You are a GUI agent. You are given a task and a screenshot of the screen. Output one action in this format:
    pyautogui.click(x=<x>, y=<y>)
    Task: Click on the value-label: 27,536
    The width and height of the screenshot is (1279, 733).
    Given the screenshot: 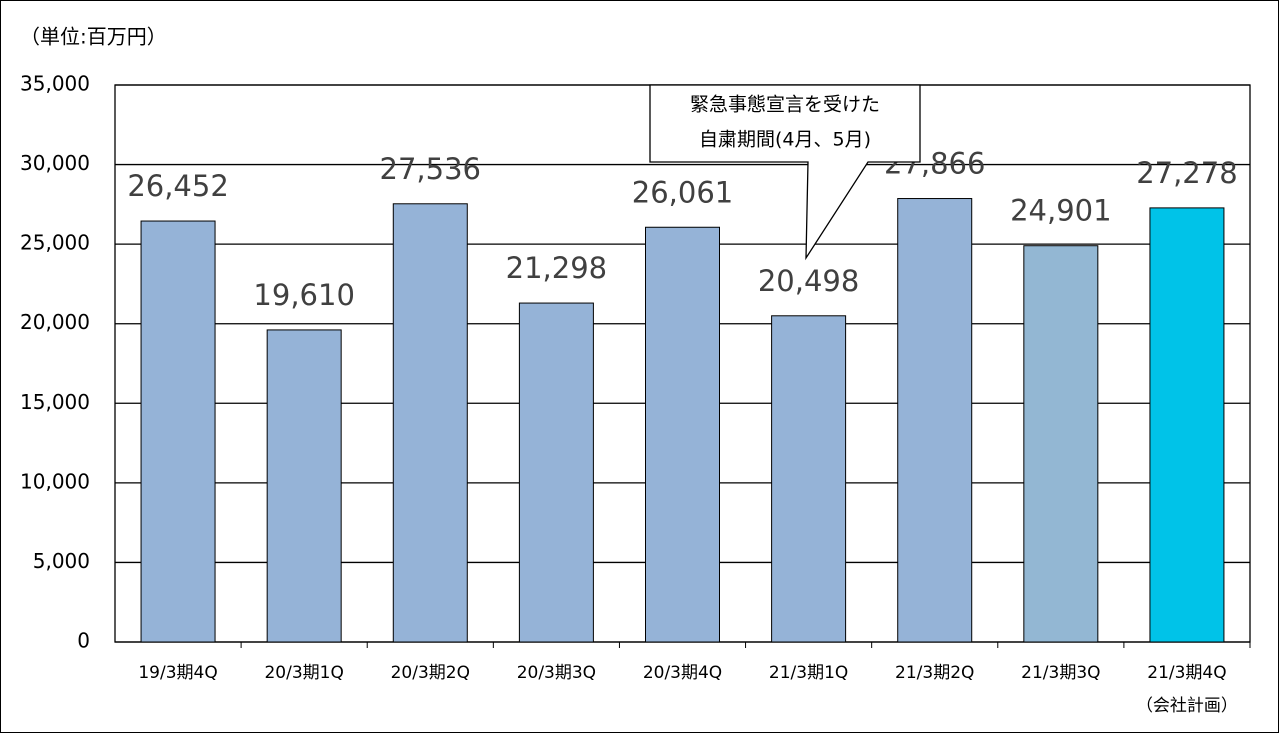 What is the action you would take?
    pyautogui.click(x=430, y=169)
    